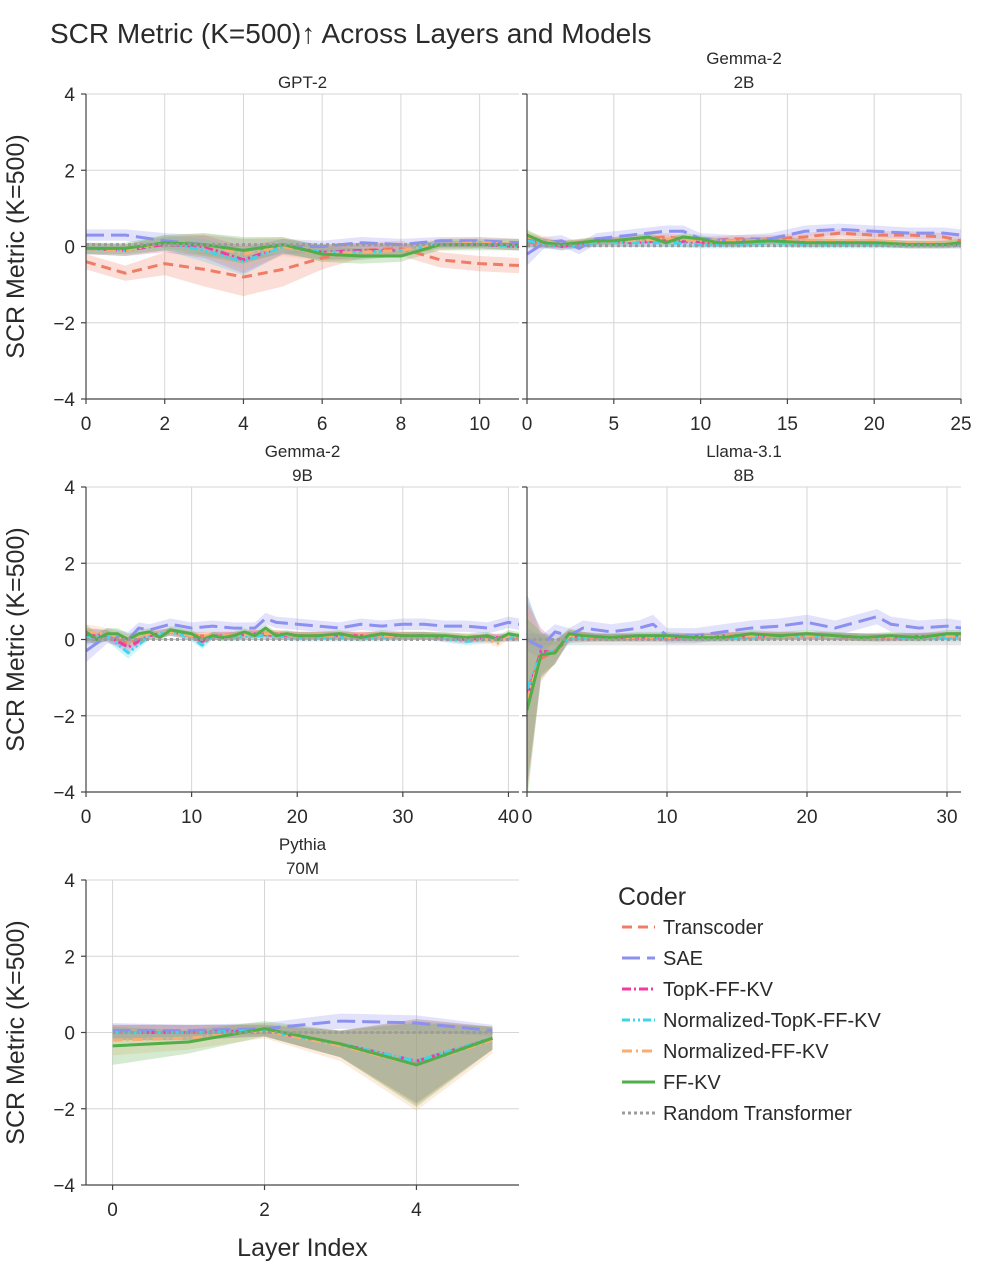 The height and width of the screenshot is (1288, 996). I want to click on subplot-gemma-2-2b: 0 5 10 15 20 25 Gemma-2 2B, so click(747, 242).